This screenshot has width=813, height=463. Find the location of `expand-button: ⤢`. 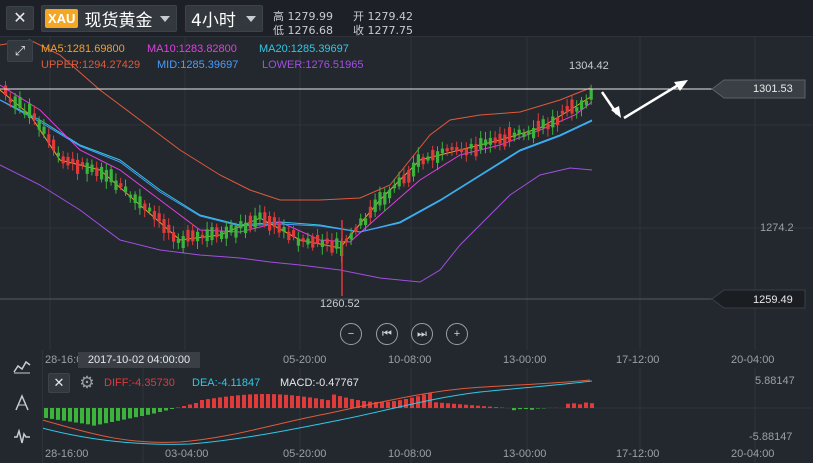

expand-button: ⤢ is located at coordinates (20, 51).